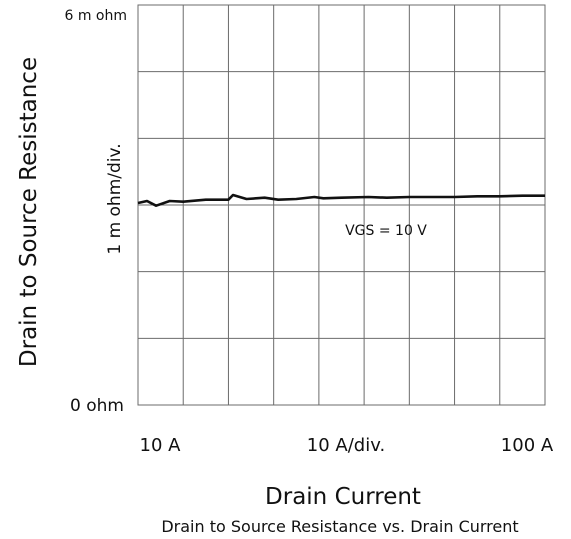 Image resolution: width=571 pixels, height=539 pixels. I want to click on x-tick-middle: 10 A/div., so click(346, 445).